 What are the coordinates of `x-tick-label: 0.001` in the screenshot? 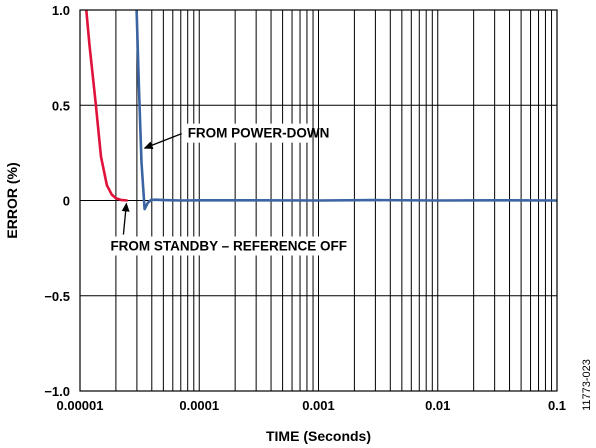 It's located at (318, 405).